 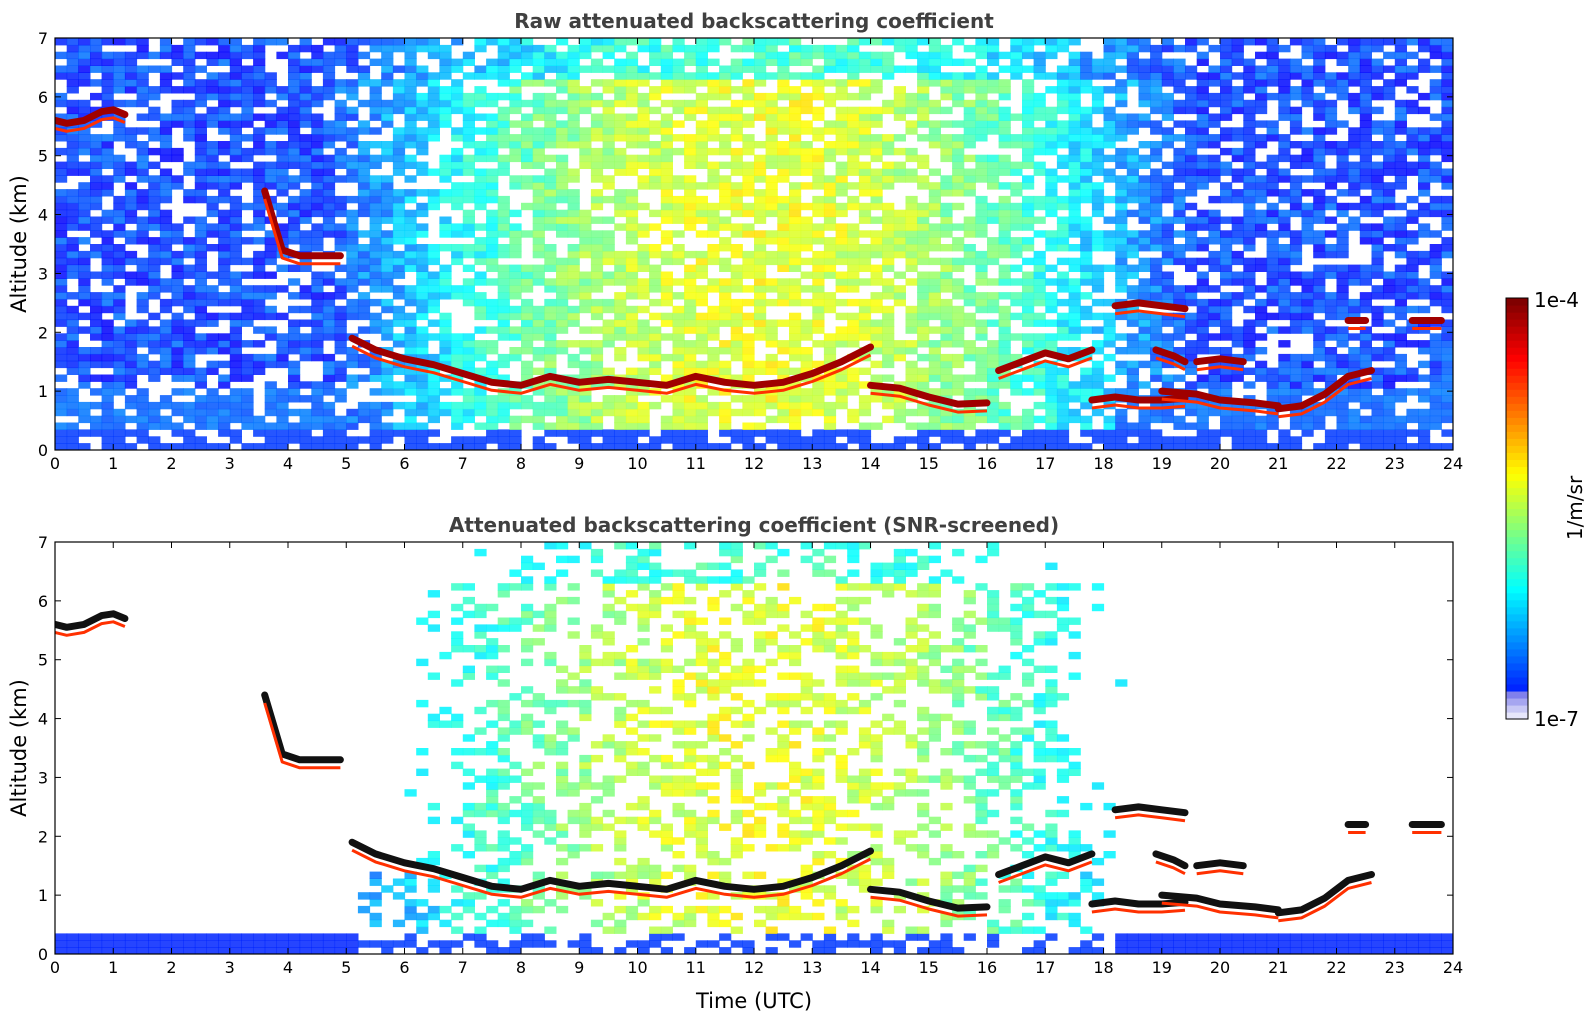 What do you see at coordinates (43, 38) in the screenshot?
I see `y-tick-label: 7` at bounding box center [43, 38].